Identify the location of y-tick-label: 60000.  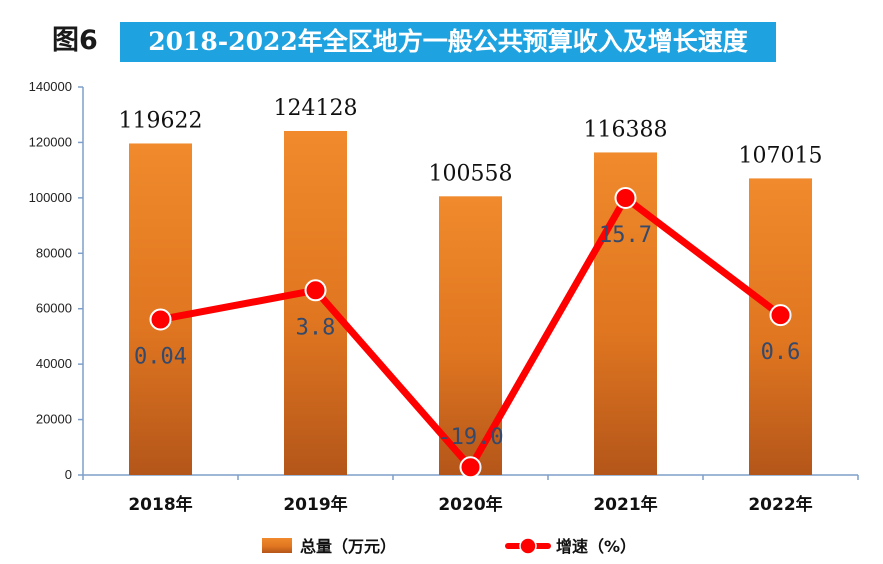
(54, 308).